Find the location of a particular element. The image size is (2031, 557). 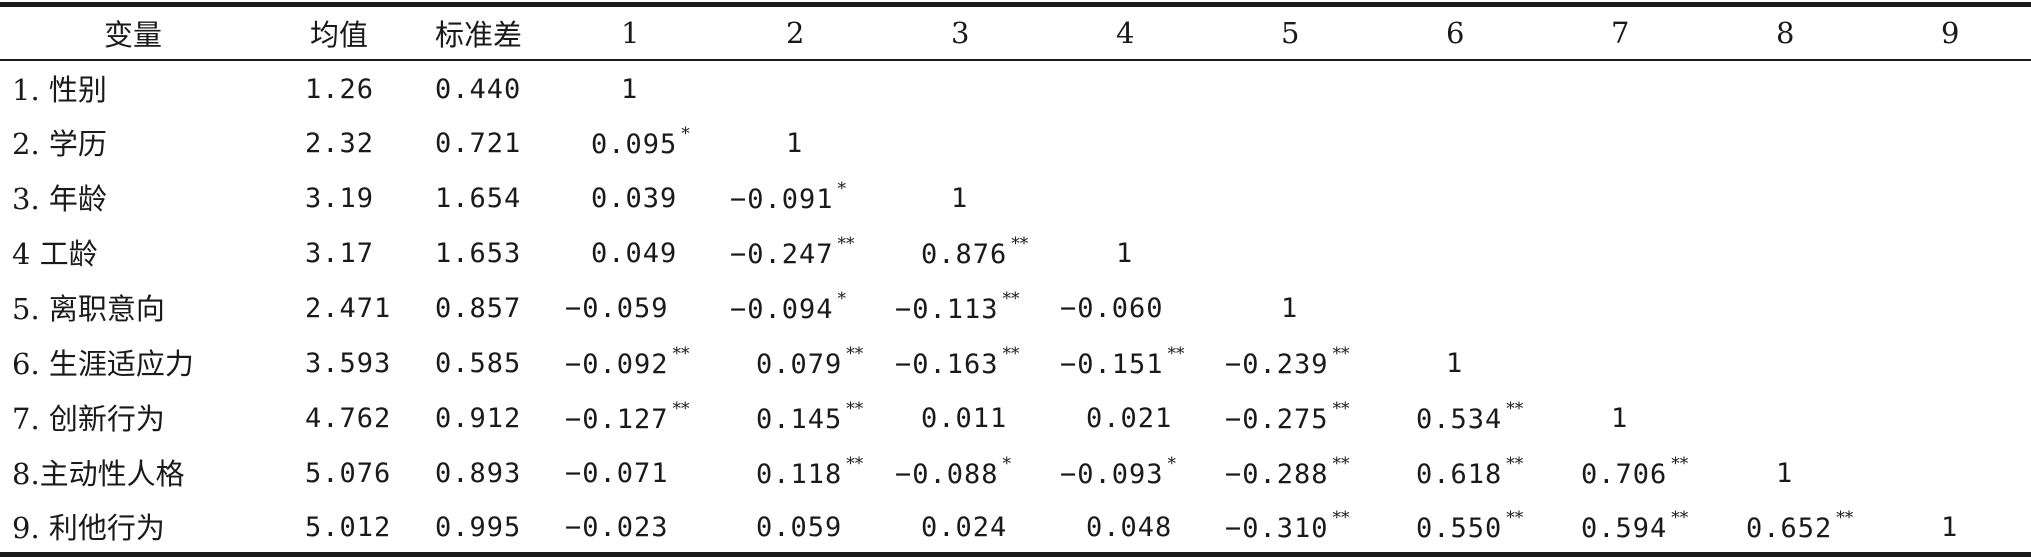

correlation-cell: −0.127 ** is located at coordinates (642, 417).